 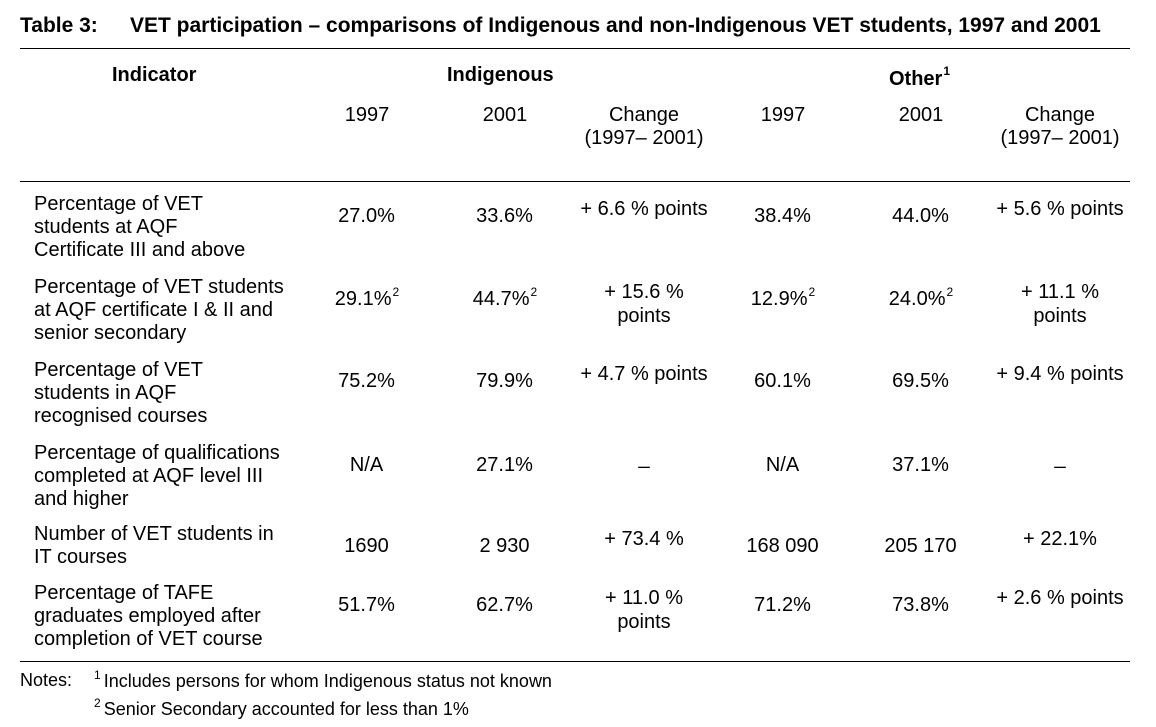 I want to click on cell-ind-2001: 62.7%, so click(x=504, y=605).